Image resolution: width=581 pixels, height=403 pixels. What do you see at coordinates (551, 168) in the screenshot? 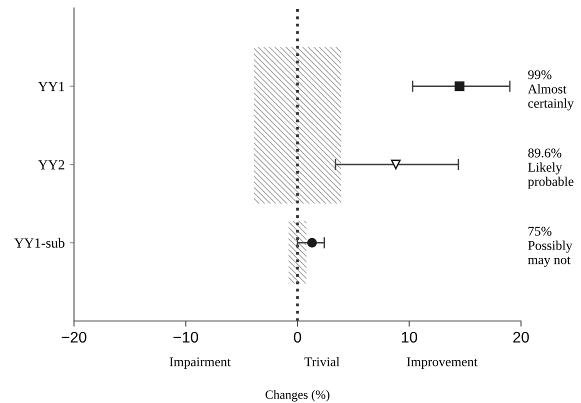
I see `text: 89.6% Likely probable` at bounding box center [551, 168].